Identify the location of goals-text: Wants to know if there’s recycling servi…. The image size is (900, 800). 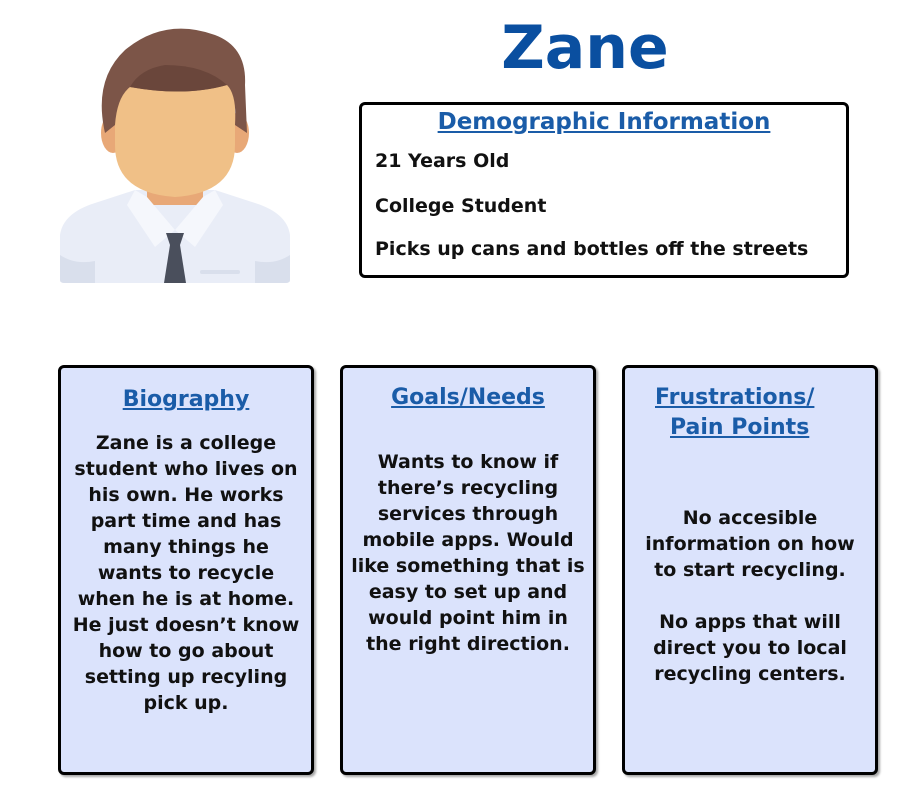
(468, 553).